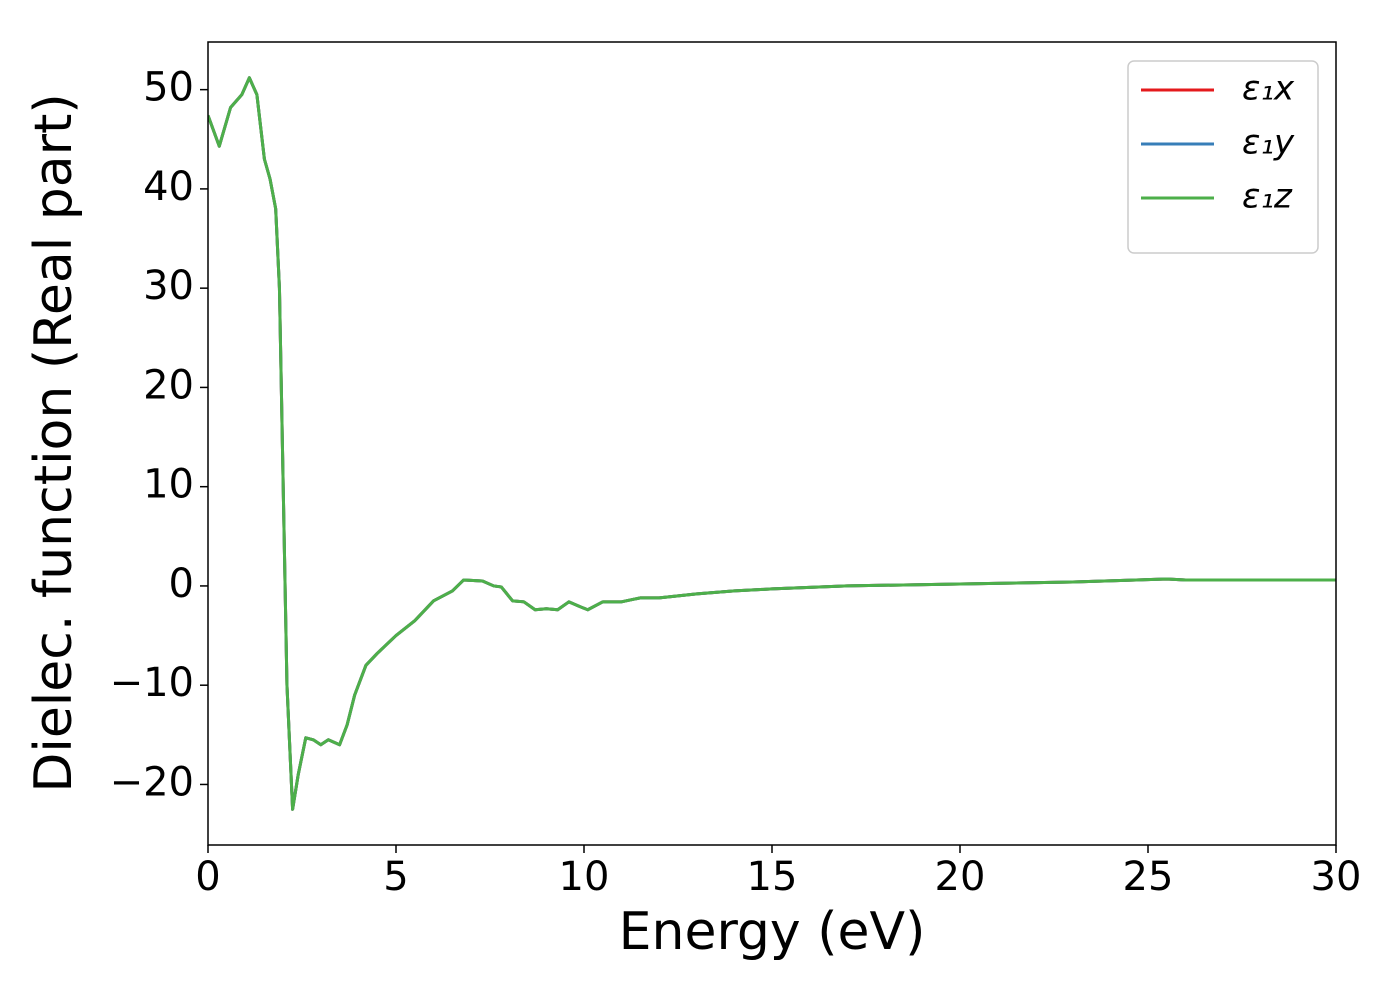 Image resolution: width=1400 pixels, height=1000 pixels. I want to click on x-tick-label: 10, so click(584, 877).